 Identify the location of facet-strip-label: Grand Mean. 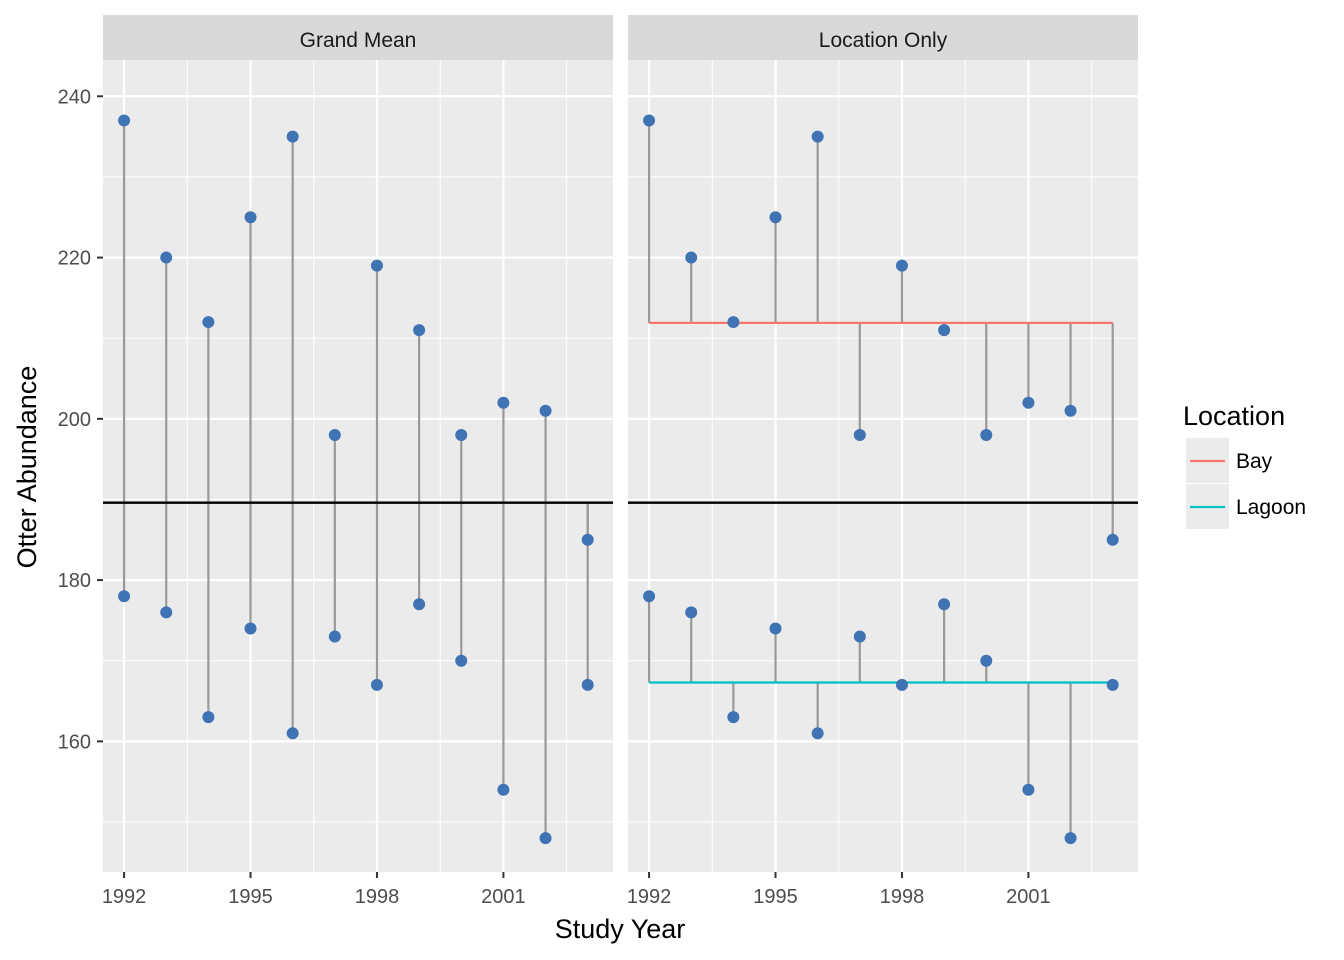
(358, 40).